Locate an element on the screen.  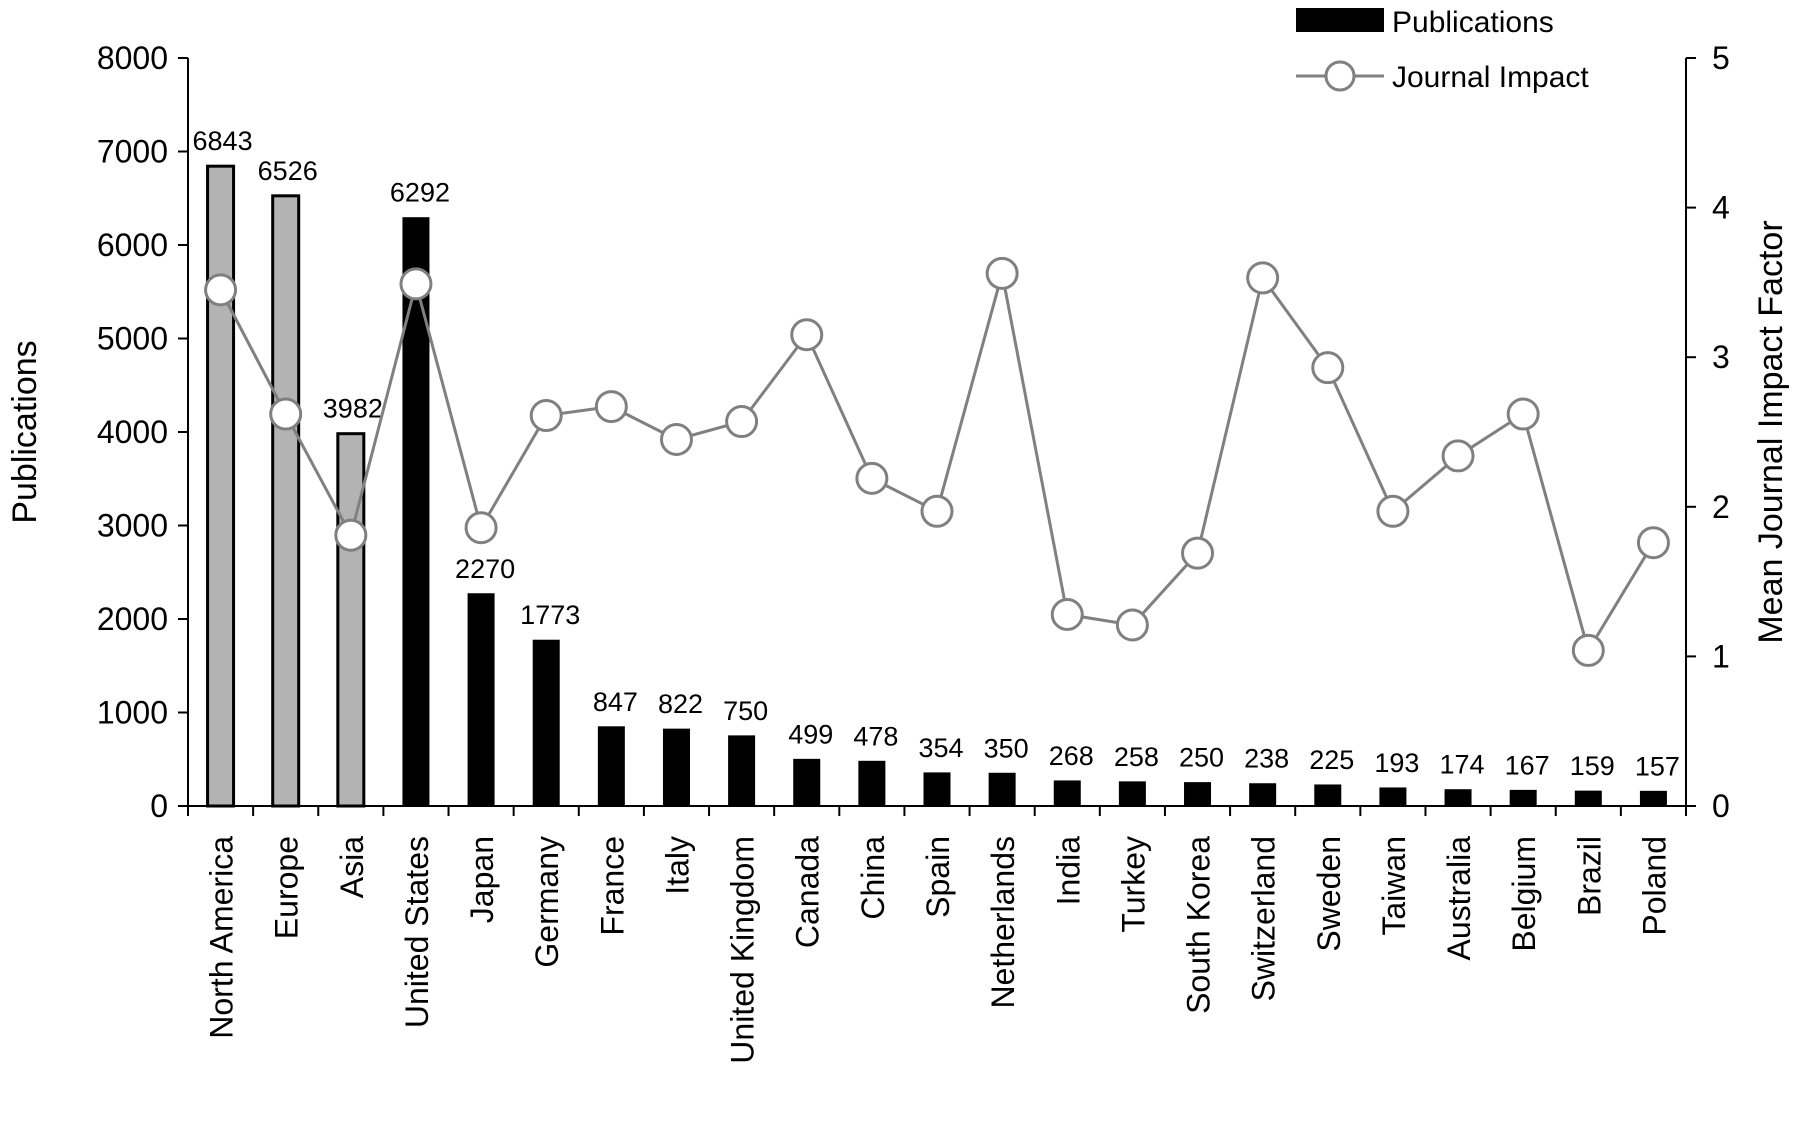
bar-data-label: 1773 is located at coordinates (550, 615).